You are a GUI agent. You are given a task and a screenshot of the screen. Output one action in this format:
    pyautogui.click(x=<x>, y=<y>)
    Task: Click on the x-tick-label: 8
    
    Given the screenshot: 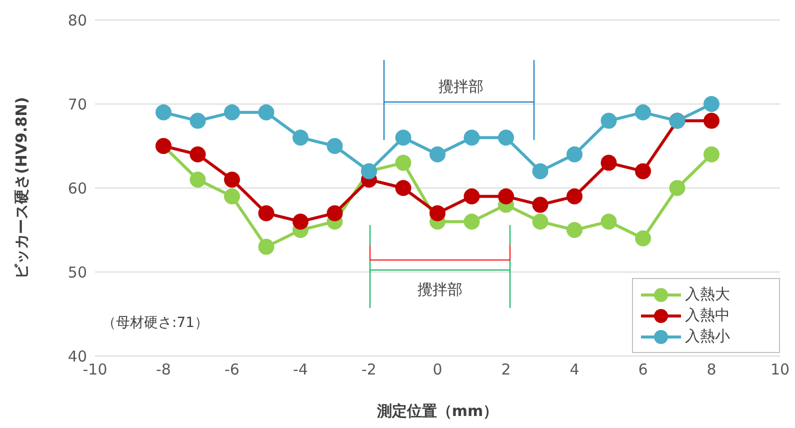 What is the action you would take?
    pyautogui.click(x=711, y=369)
    